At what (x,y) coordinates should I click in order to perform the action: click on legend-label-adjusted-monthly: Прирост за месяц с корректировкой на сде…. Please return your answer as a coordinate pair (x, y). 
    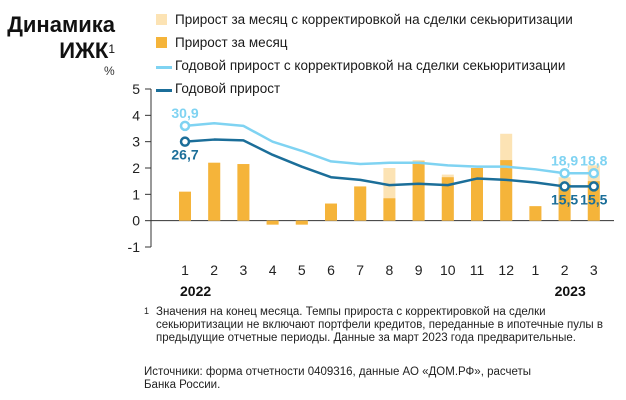
    Looking at the image, I should click on (374, 19).